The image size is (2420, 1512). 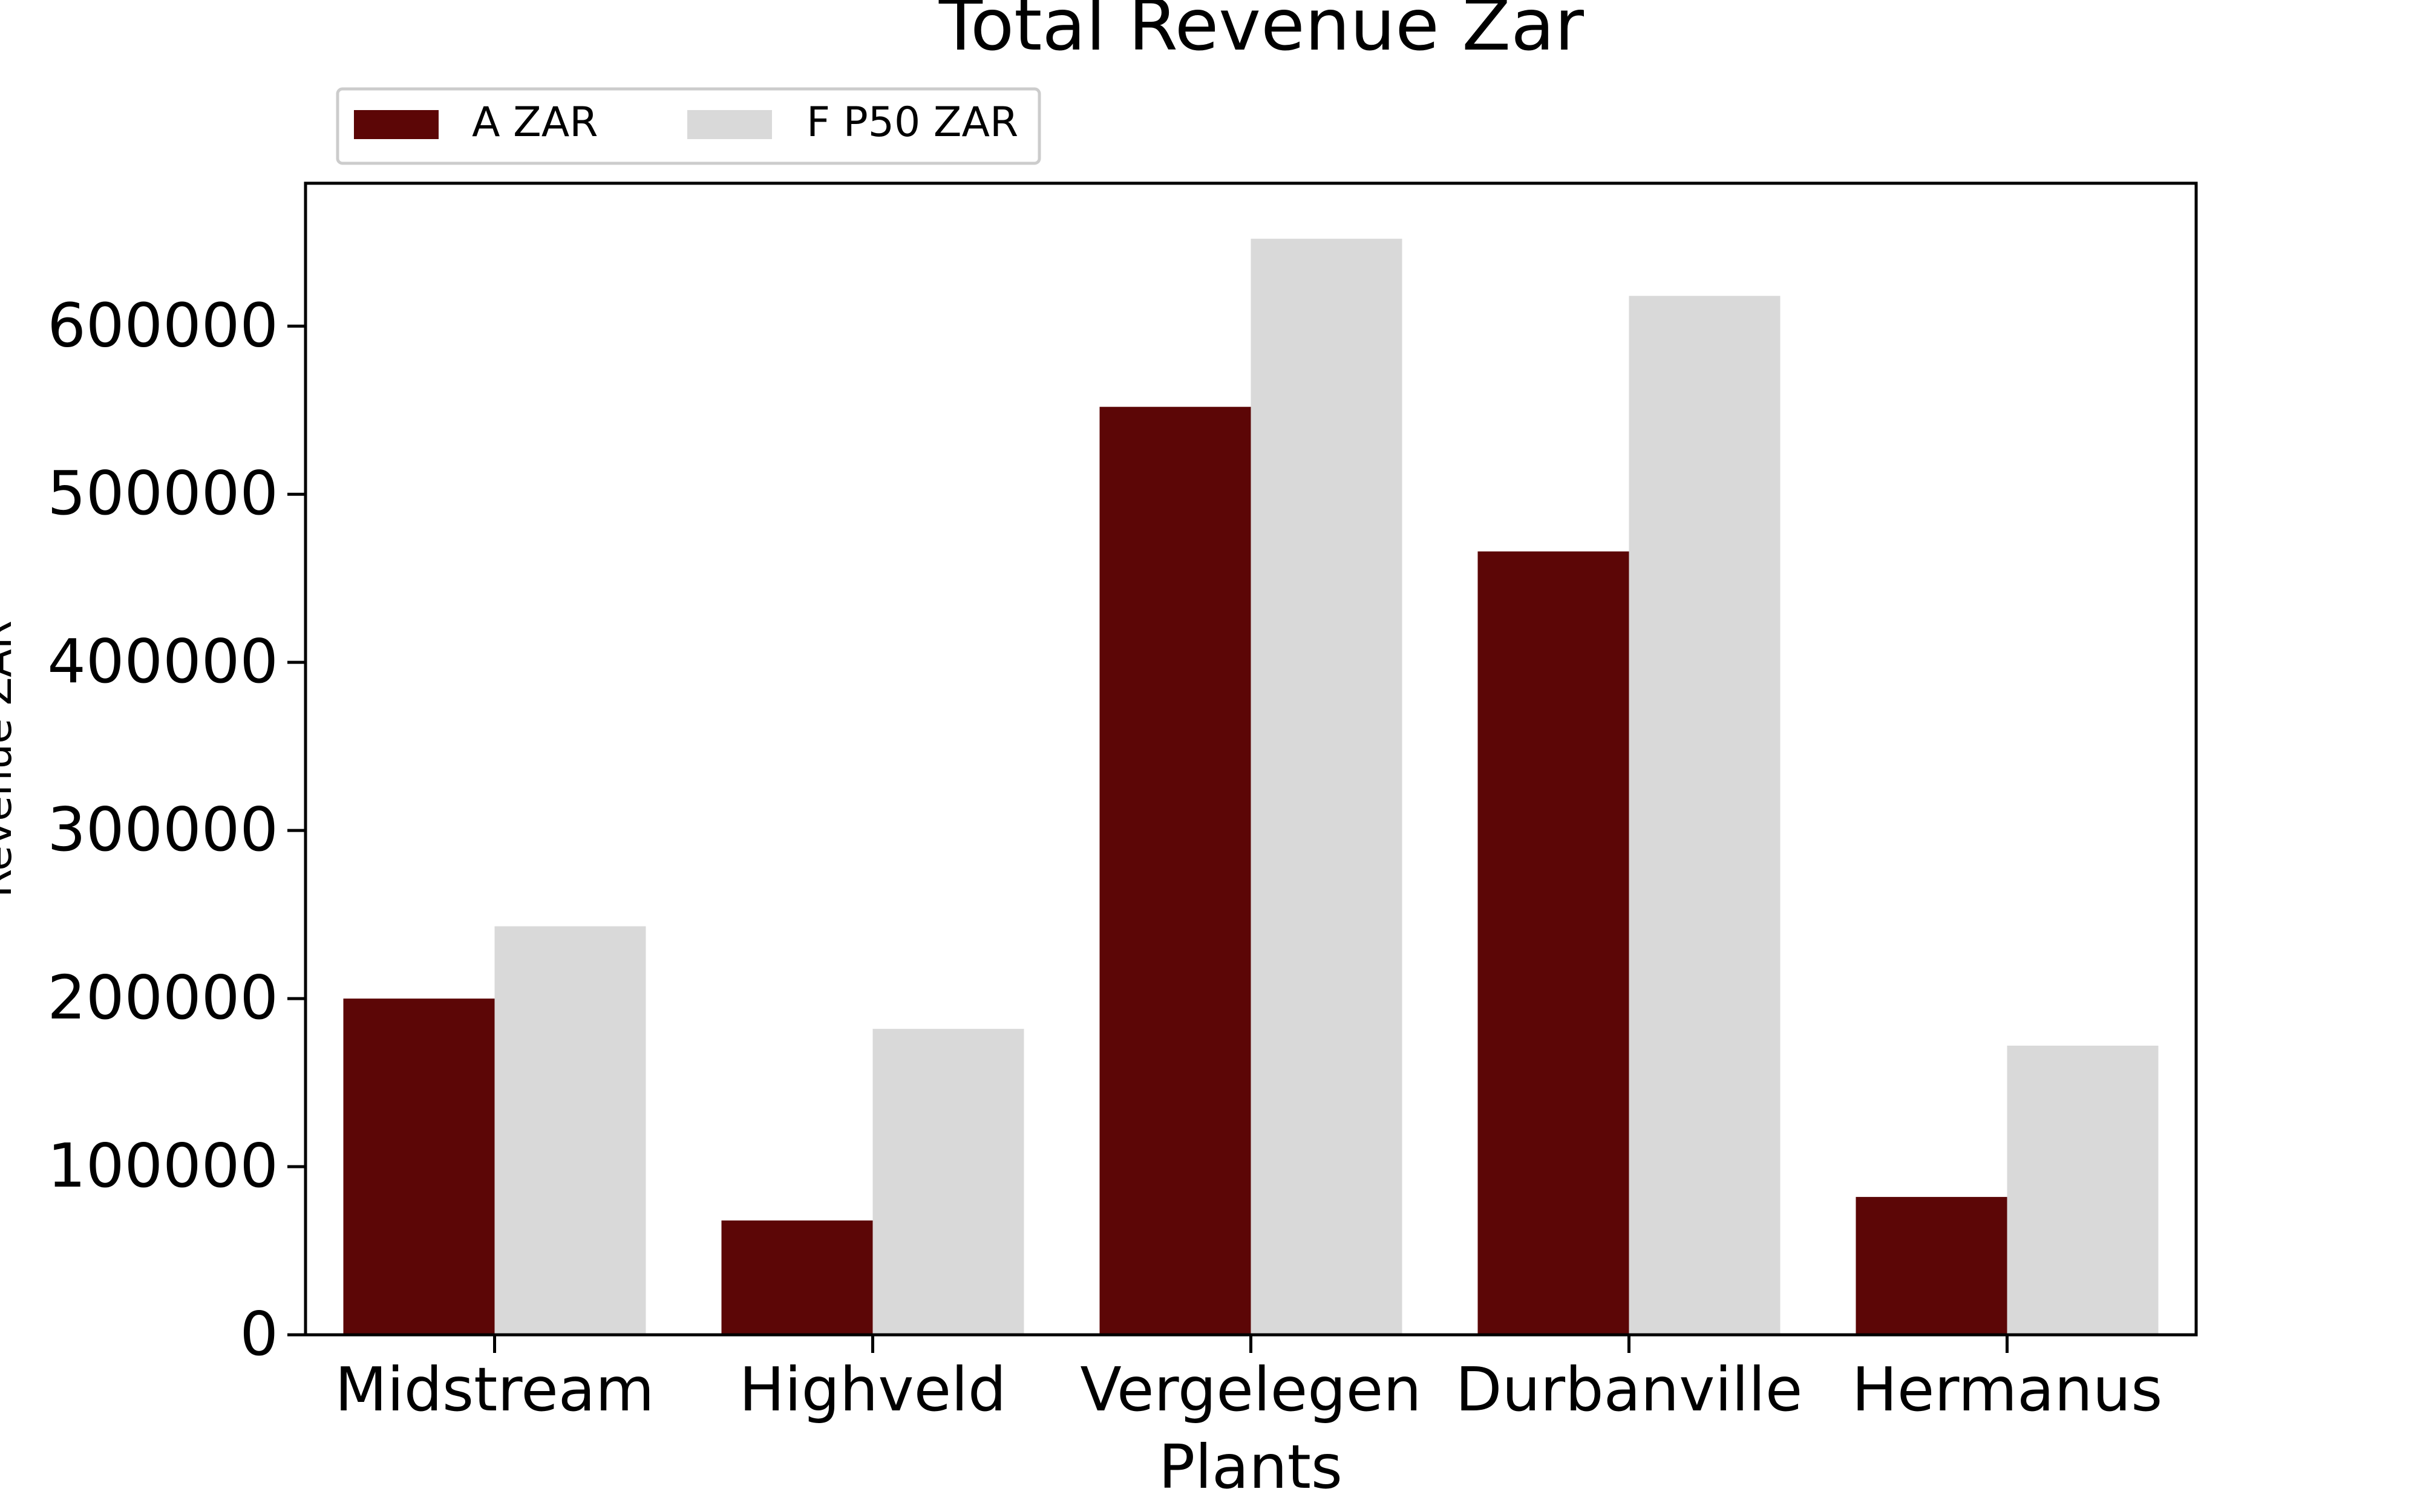 What do you see at coordinates (1931, 1266) in the screenshot?
I see `bar-hermanus-a-zar` at bounding box center [1931, 1266].